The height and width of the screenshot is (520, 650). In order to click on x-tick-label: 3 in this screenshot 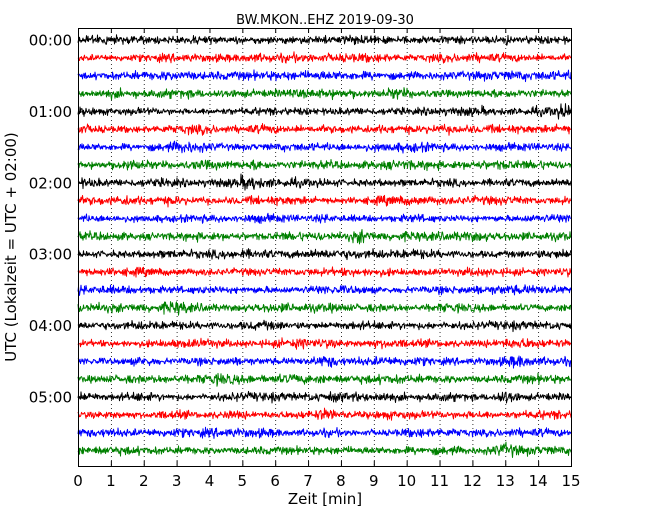, I will do `click(177, 481)`.